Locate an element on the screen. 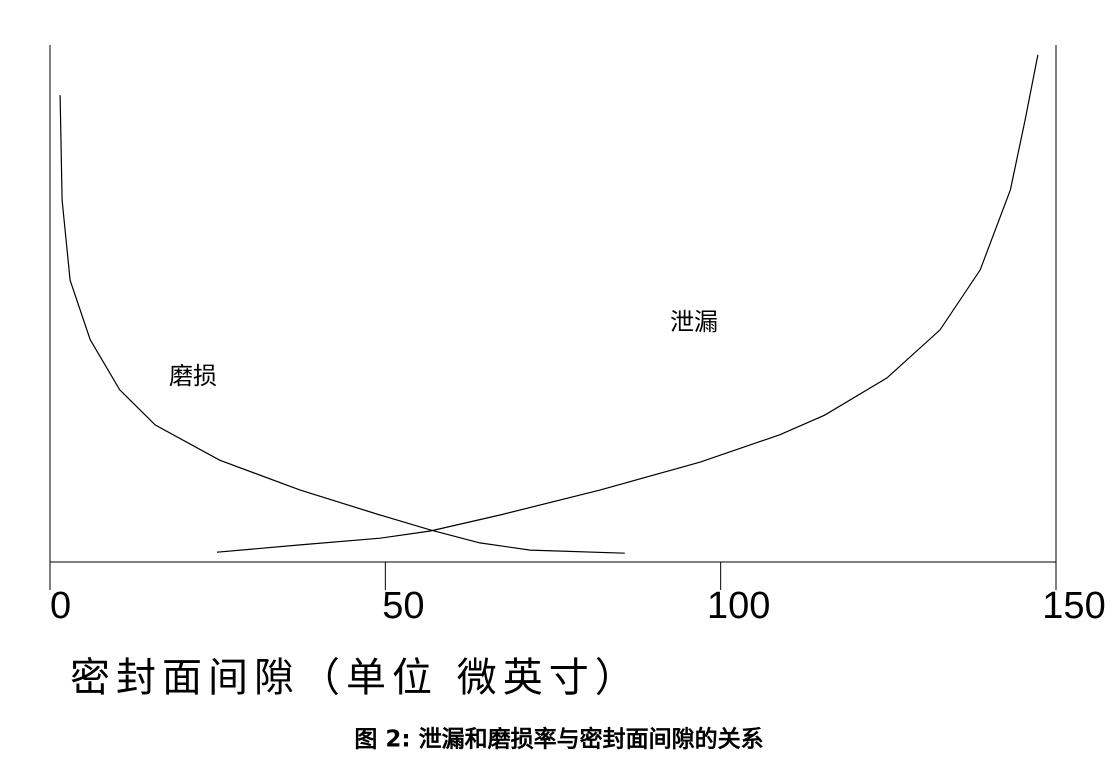 The height and width of the screenshot is (765, 1119). x-tick-label: 100 is located at coordinates (738, 606).